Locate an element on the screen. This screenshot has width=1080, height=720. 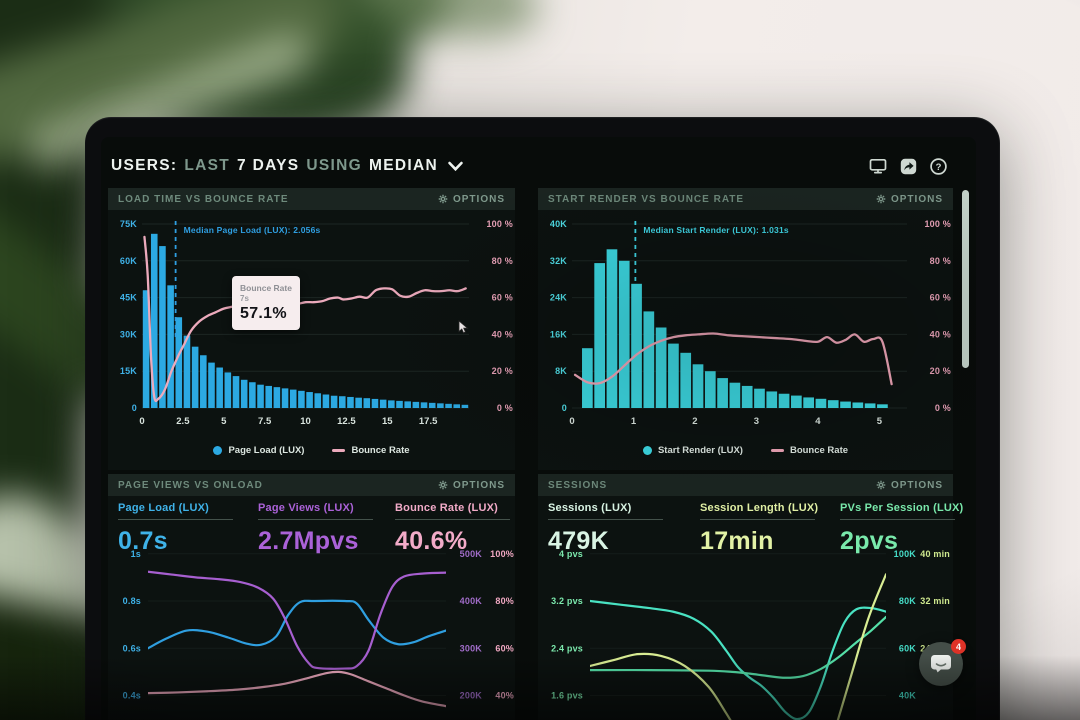
stat-label: Page Views (LUX) is located at coordinates (315, 511).